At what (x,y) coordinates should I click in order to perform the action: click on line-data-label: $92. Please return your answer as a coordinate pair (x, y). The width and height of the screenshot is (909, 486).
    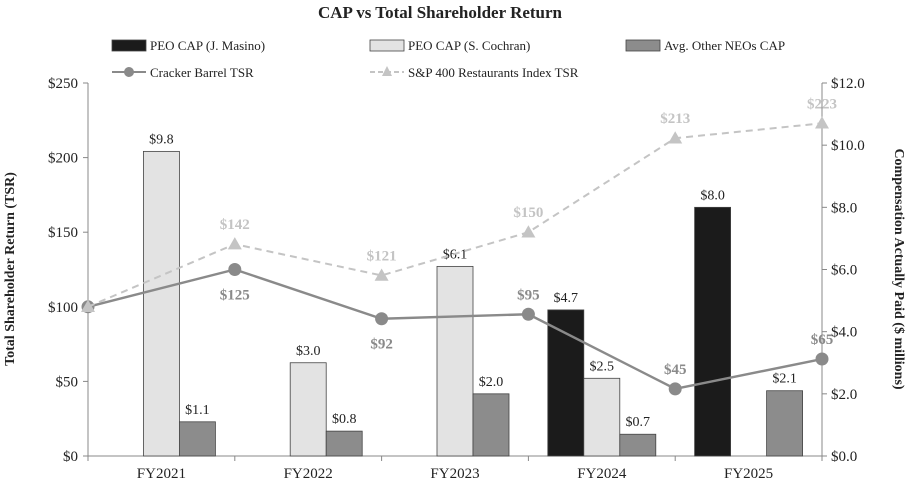
    Looking at the image, I should click on (381, 345).